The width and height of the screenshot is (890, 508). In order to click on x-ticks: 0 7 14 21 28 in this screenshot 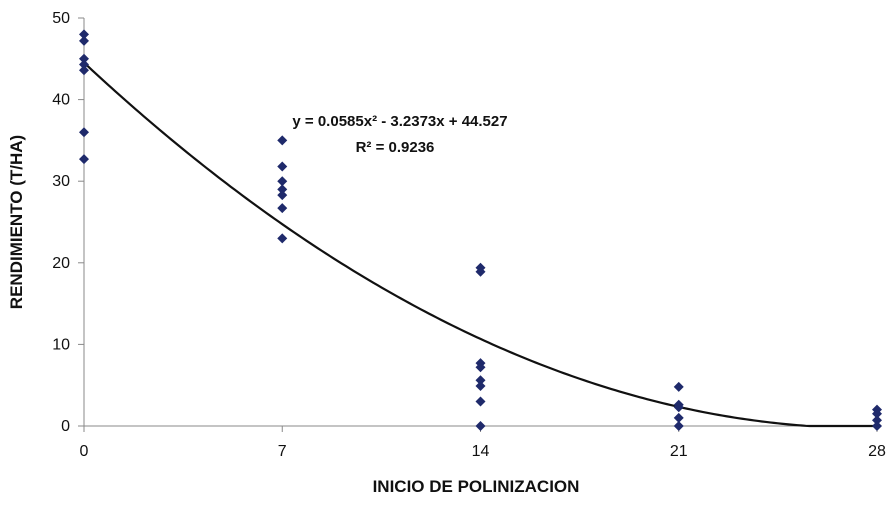, I will do `click(483, 443)`.